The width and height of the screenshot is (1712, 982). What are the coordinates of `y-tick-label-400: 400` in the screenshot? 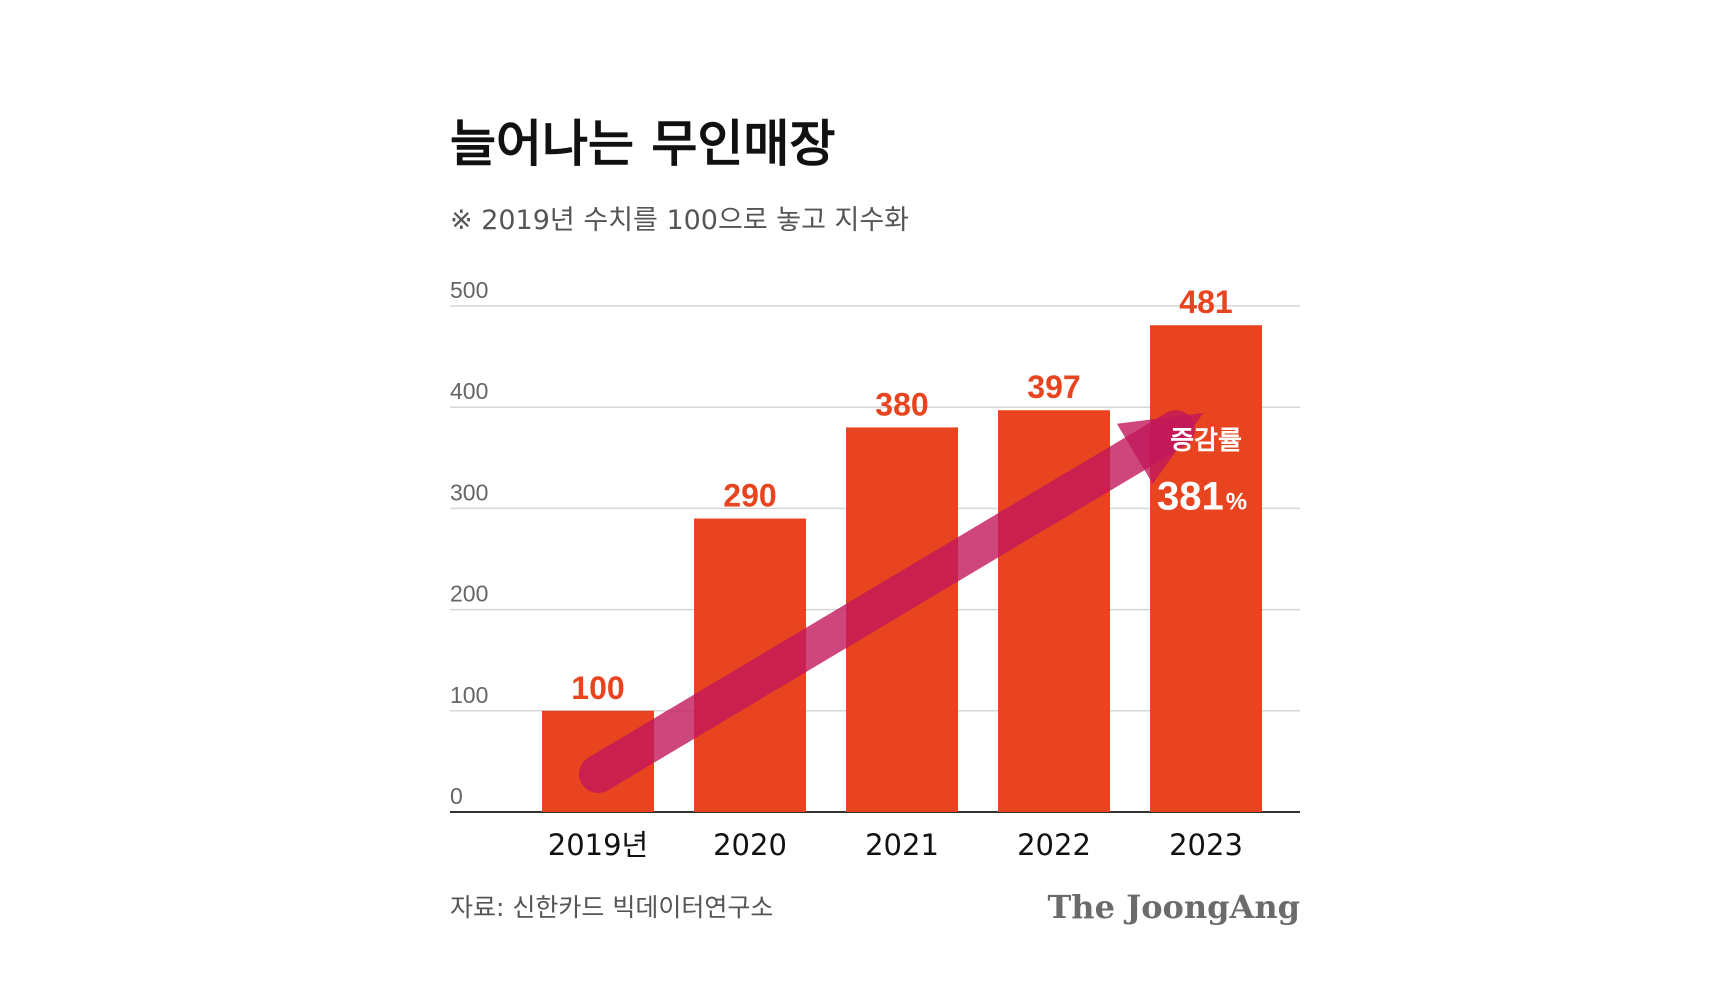 It's located at (469, 391).